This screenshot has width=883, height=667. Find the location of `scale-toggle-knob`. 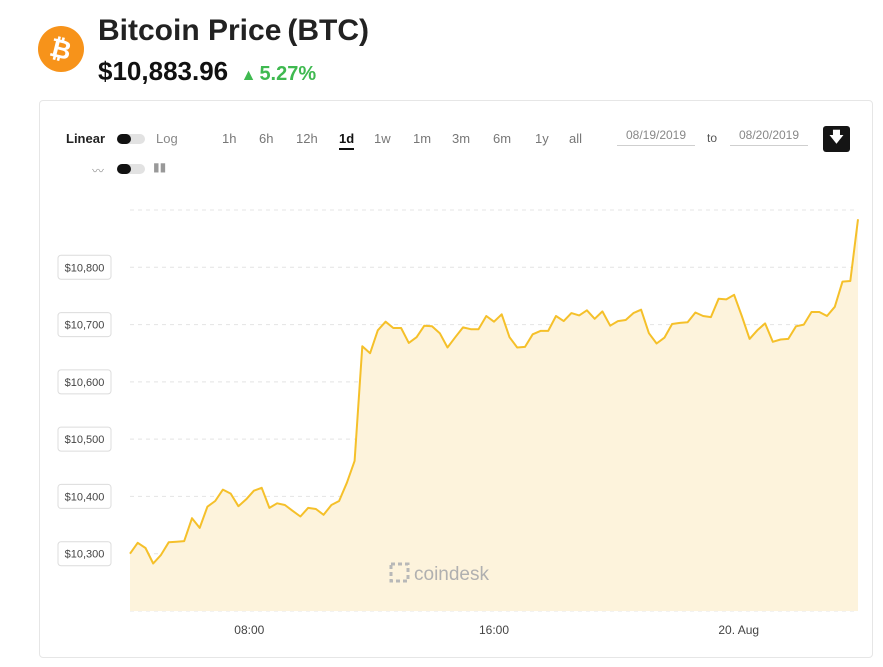

scale-toggle-knob is located at coordinates (124, 139).